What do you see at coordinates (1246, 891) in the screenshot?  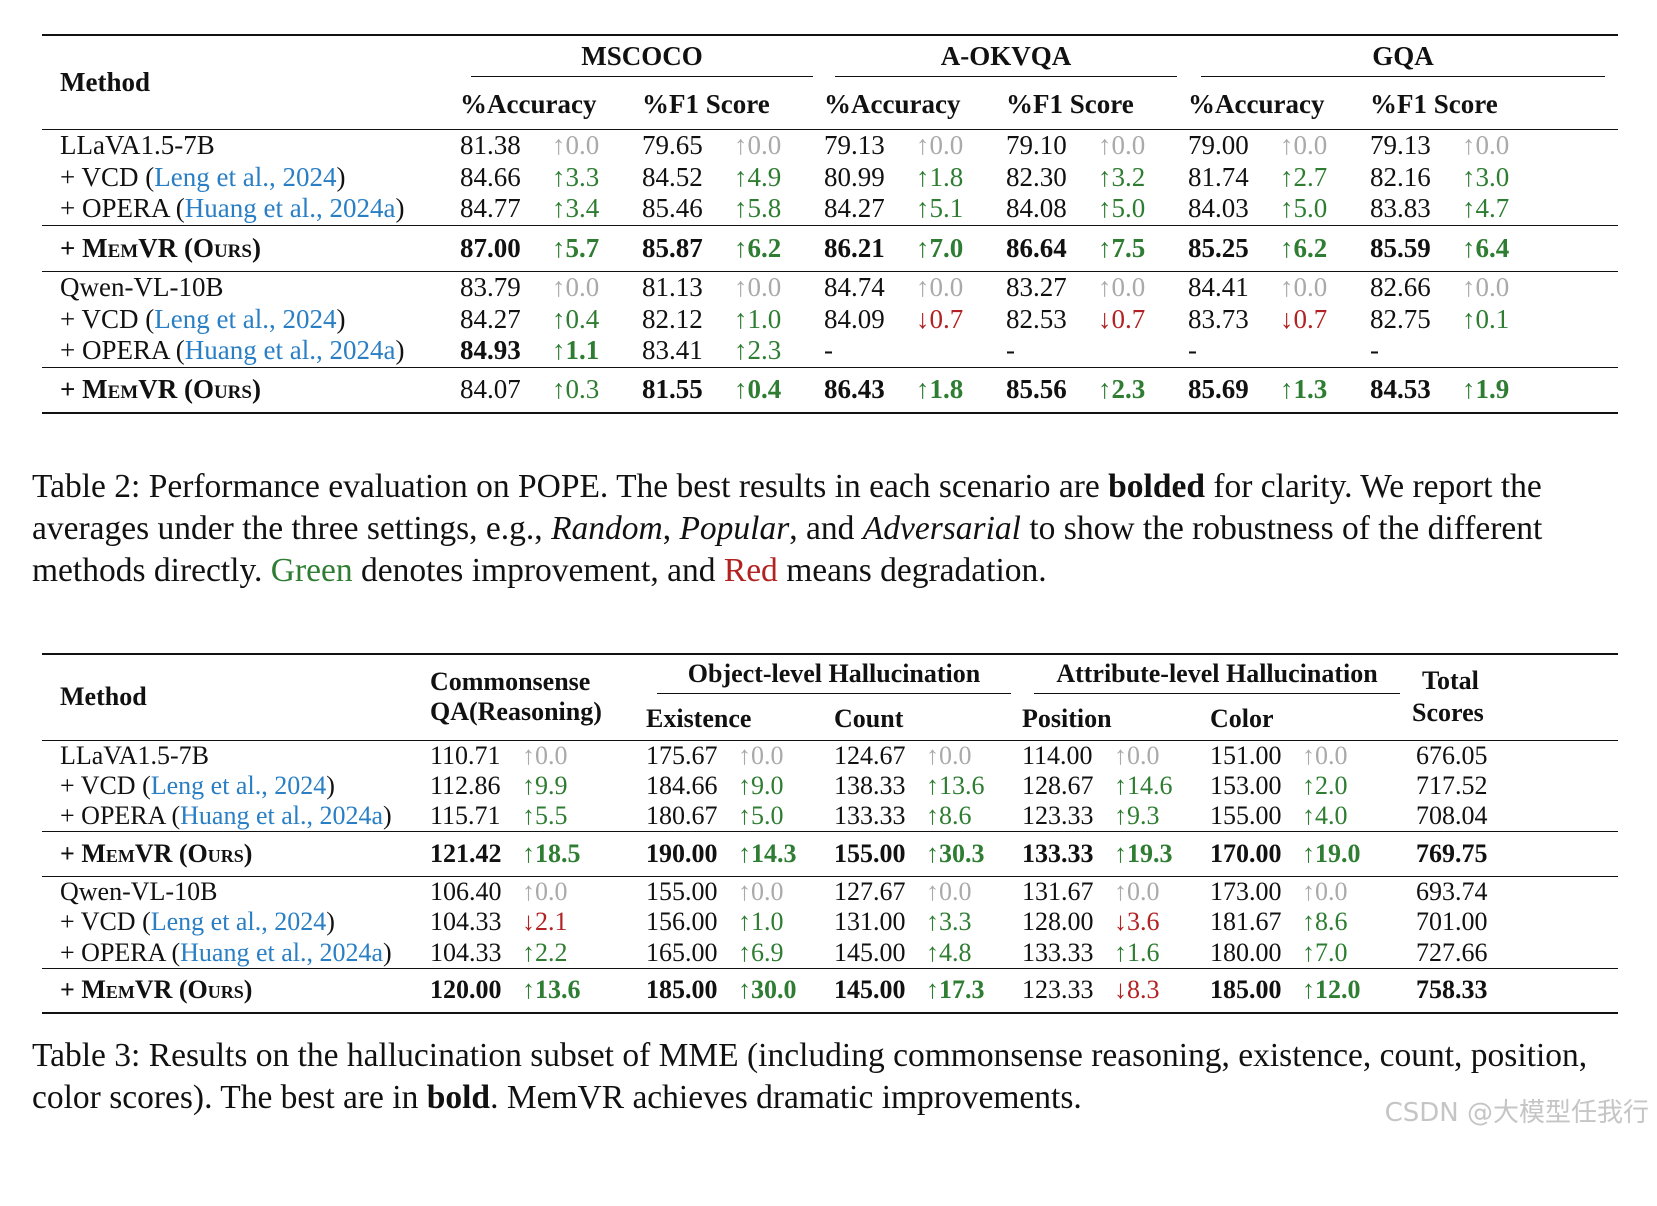 I see `score-value: 173.00` at bounding box center [1246, 891].